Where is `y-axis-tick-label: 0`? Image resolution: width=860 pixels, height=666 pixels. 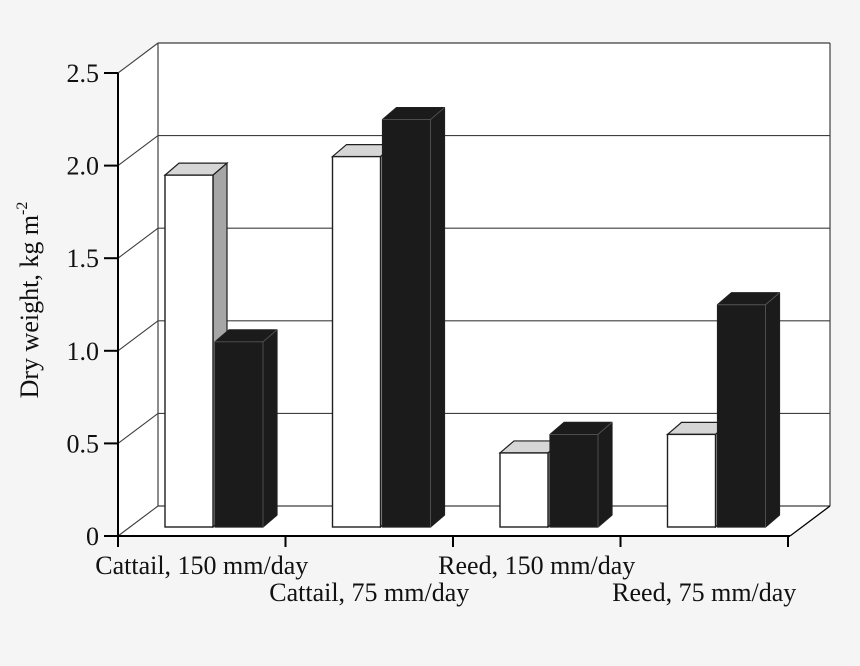
y-axis-tick-label: 0 is located at coordinates (92, 536).